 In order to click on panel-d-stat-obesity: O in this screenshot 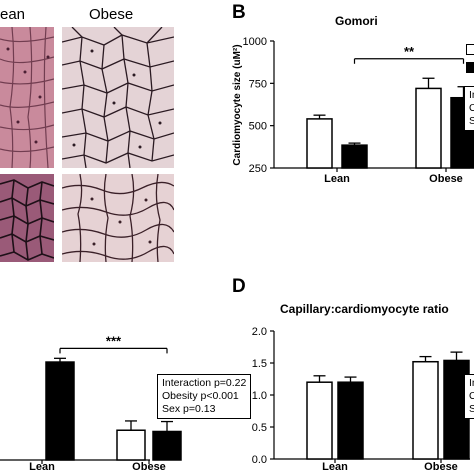, I will do `click(471, 396)`.